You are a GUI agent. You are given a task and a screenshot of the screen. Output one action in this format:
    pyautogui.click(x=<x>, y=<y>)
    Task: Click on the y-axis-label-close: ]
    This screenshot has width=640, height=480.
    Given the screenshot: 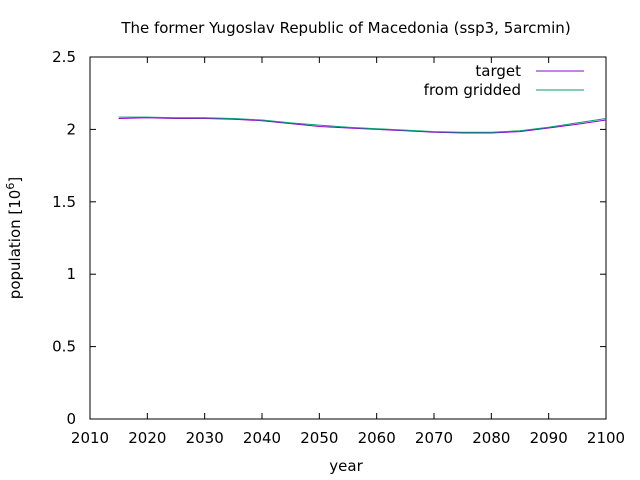 What is the action you would take?
    pyautogui.click(x=15, y=180)
    